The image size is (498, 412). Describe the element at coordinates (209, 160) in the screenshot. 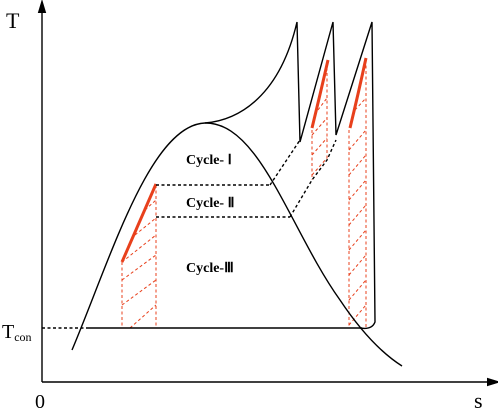

I see `cycle-label: Cycle- Ⅰ` at that location.